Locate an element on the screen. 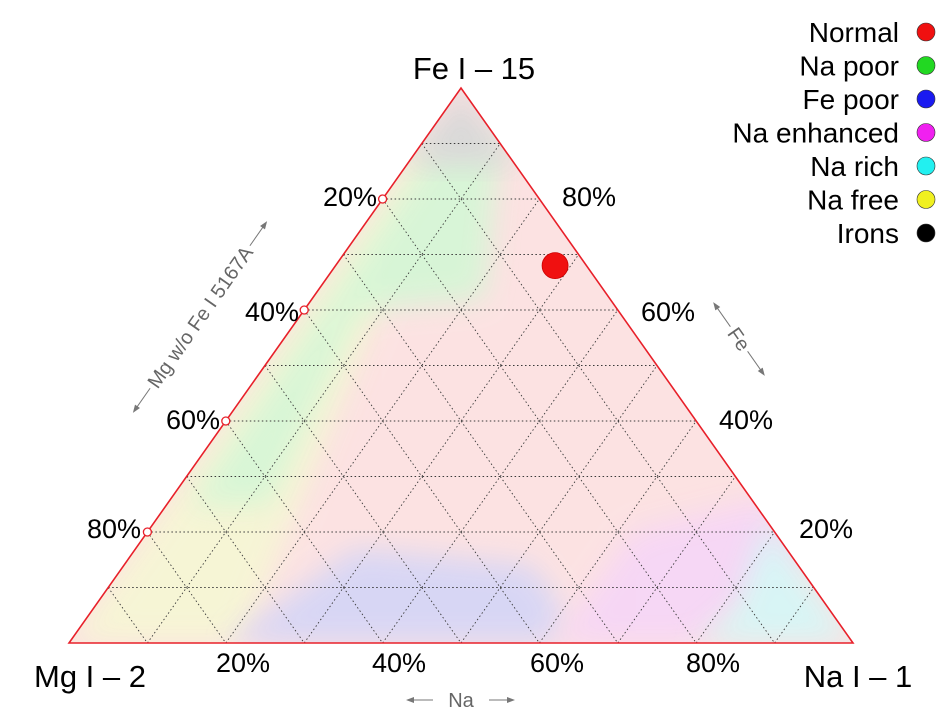 Image resolution: width=951 pixels, height=719 pixels. svg-text: Na is located at coordinates (461, 701).